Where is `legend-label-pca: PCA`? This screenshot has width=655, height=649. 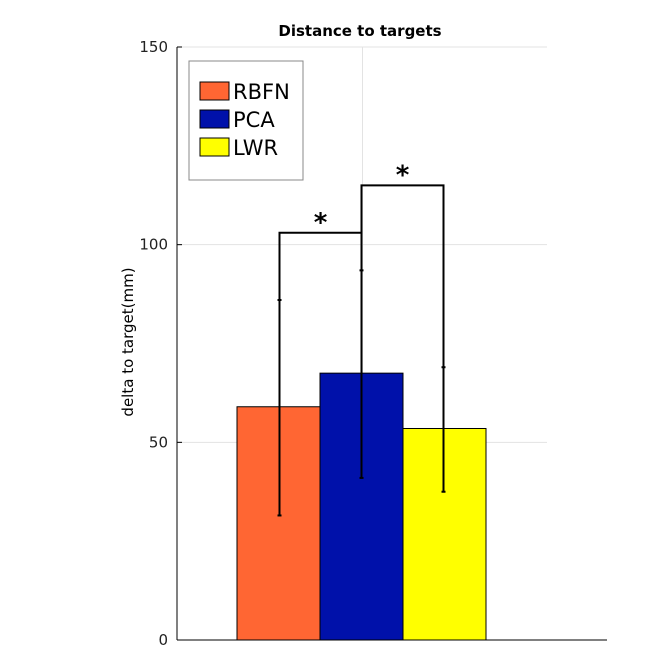 legend-label-pca: PCA is located at coordinates (254, 120).